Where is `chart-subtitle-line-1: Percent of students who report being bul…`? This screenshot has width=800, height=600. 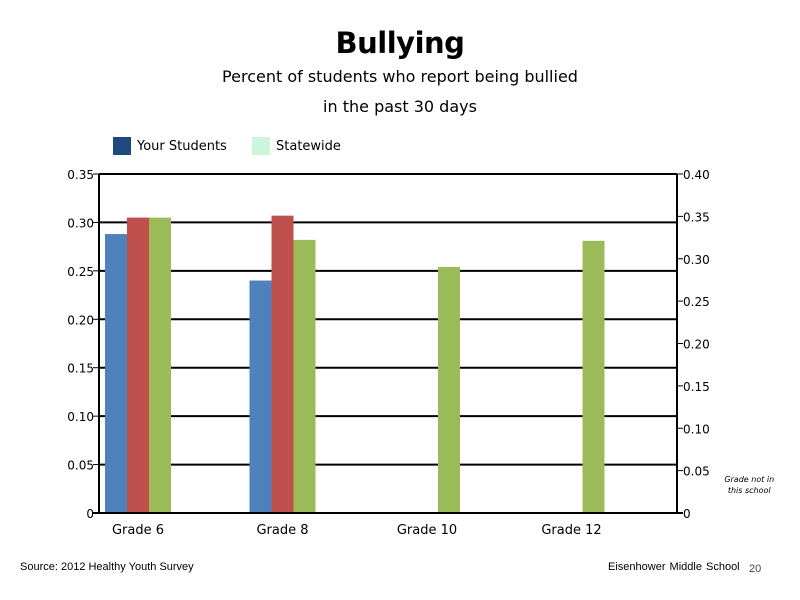
chart-subtitle-line-1: Percent of students who report being bul… is located at coordinates (400, 76).